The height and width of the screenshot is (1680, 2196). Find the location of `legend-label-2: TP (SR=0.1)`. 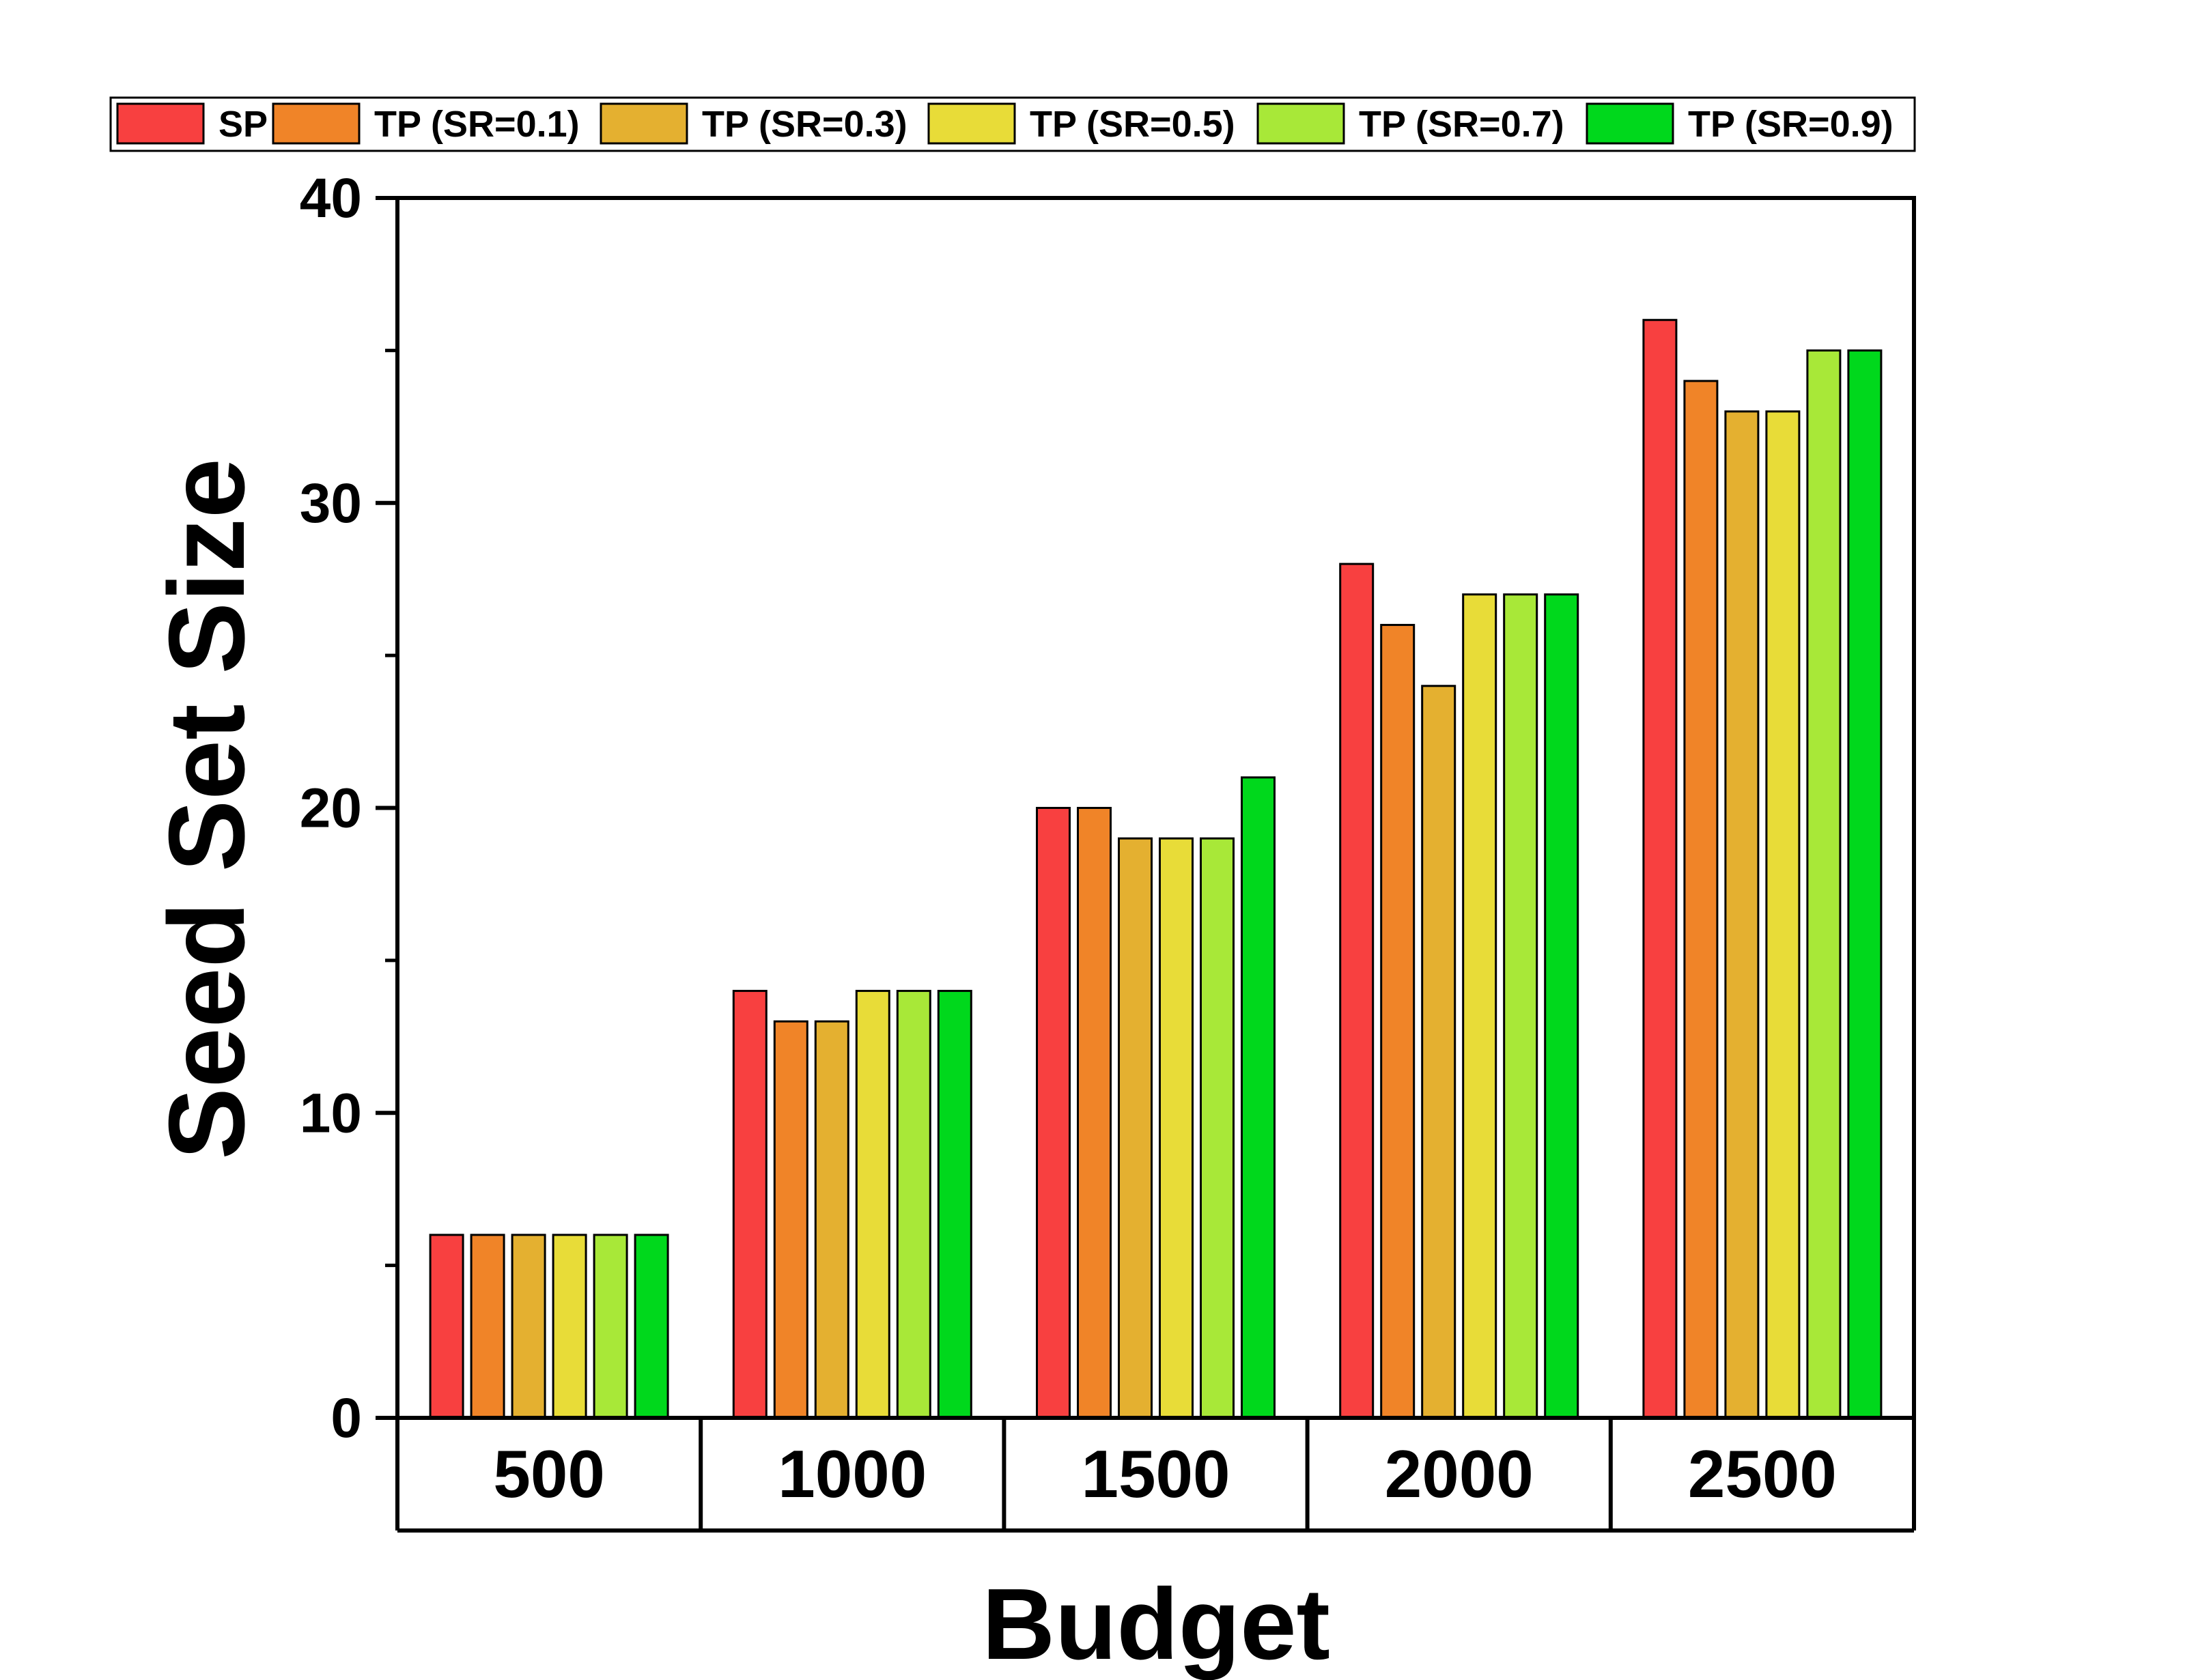

legend-label-2: TP (SR=0.1) is located at coordinates (477, 124).